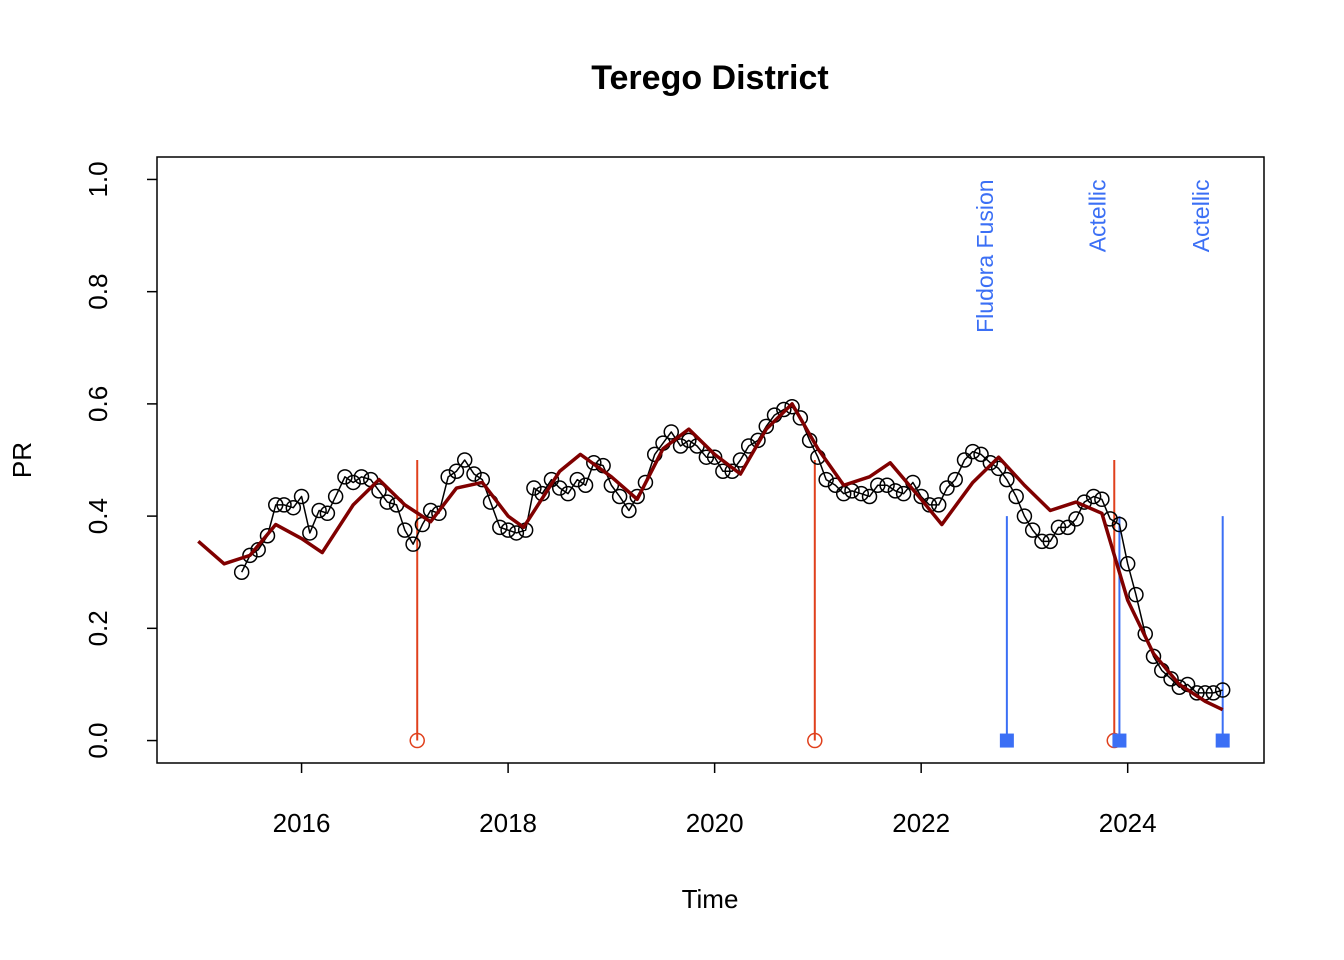 This screenshot has height=960, width=1344. Describe the element at coordinates (98, 516) in the screenshot. I see `y-tick-label: 0.4` at that location.